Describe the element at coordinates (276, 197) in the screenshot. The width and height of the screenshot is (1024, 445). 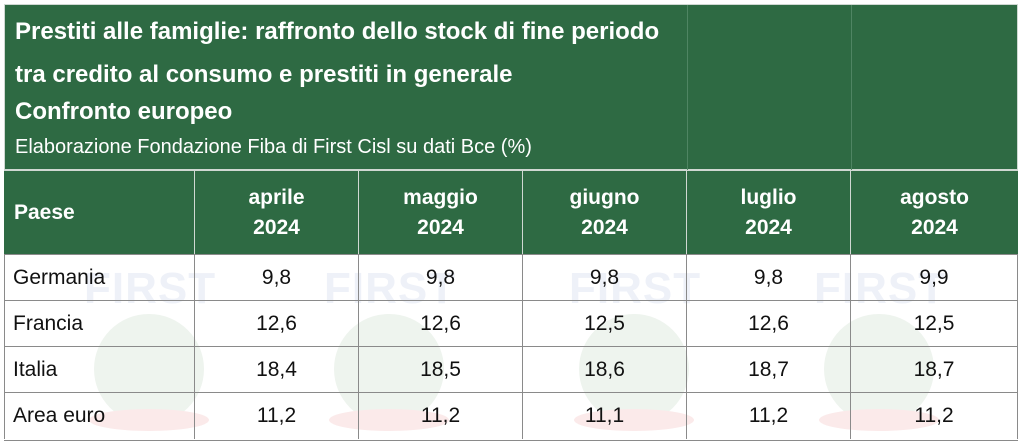
I see `column-header-month: aprile` at that location.